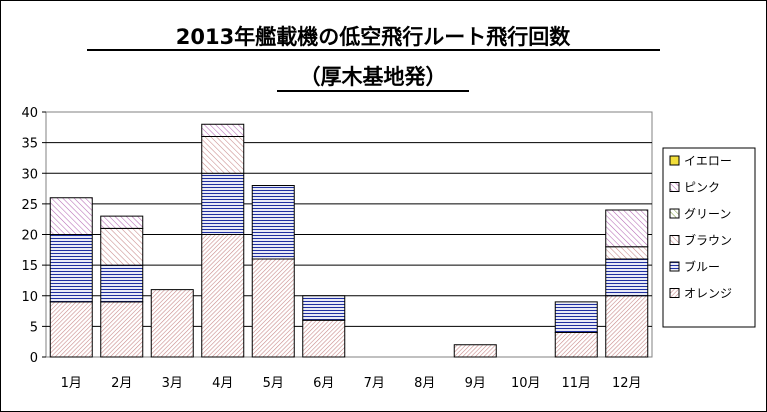  I want to click on legend-label: グリーン, so click(707, 214).